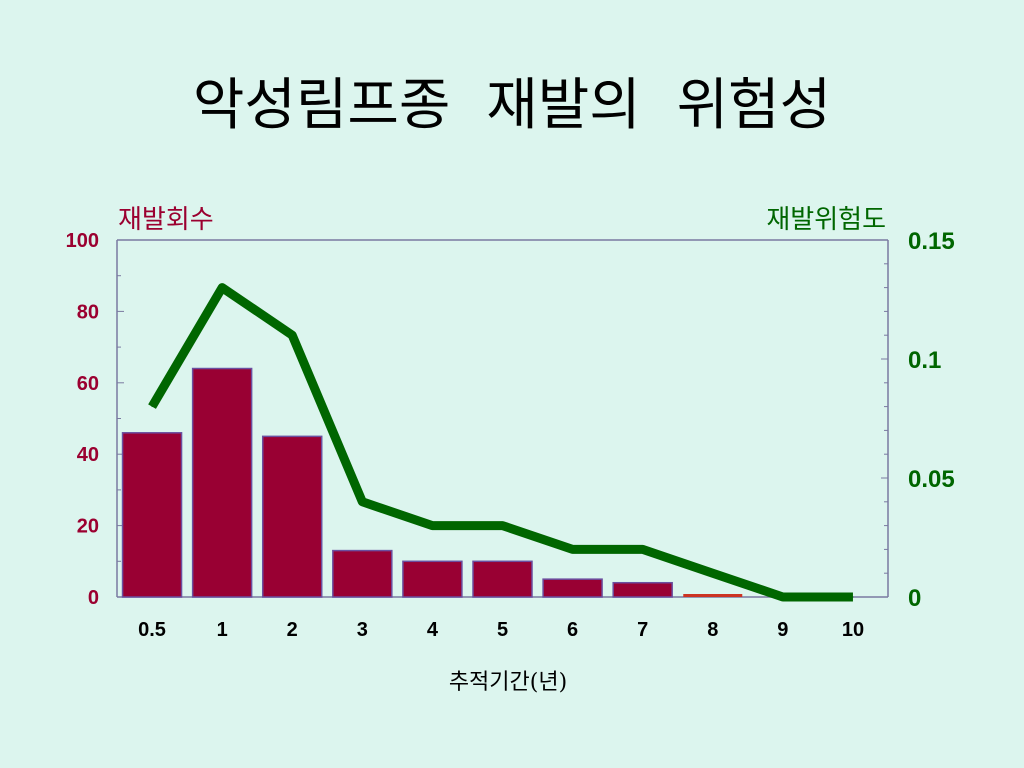 The height and width of the screenshot is (768, 1024). What do you see at coordinates (512, 105) in the screenshot?
I see `slide-title: 악성림프종 재발의 위험성` at bounding box center [512, 105].